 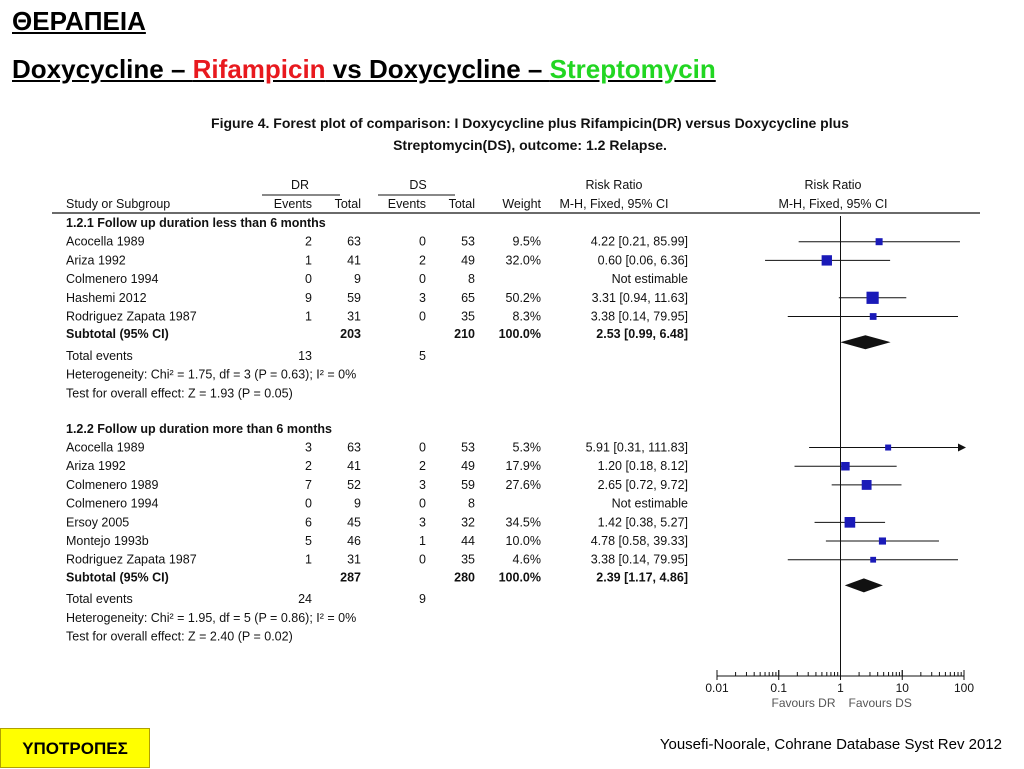 I want to click on ds-events: 3, so click(x=422, y=298).